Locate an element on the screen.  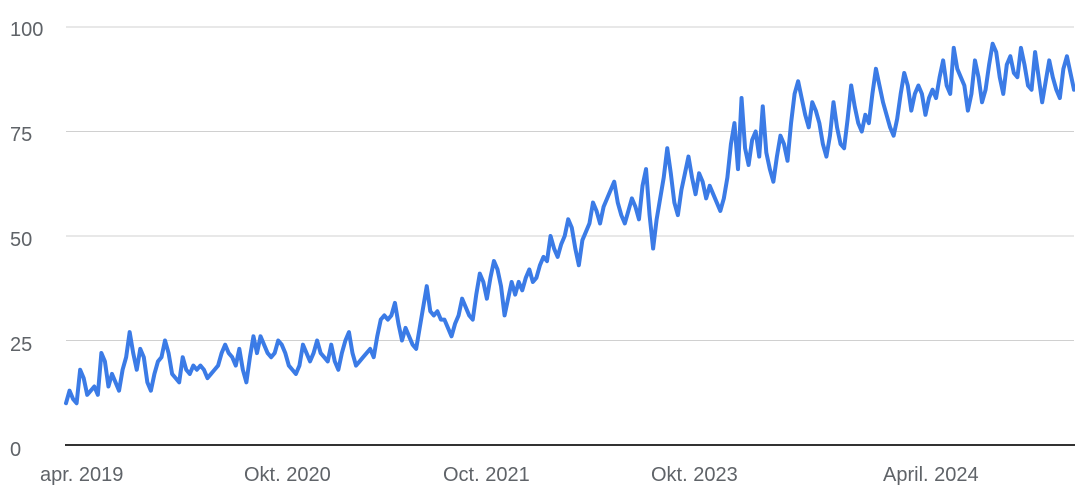
x-tick-label: Okt. 2023 is located at coordinates (694, 475).